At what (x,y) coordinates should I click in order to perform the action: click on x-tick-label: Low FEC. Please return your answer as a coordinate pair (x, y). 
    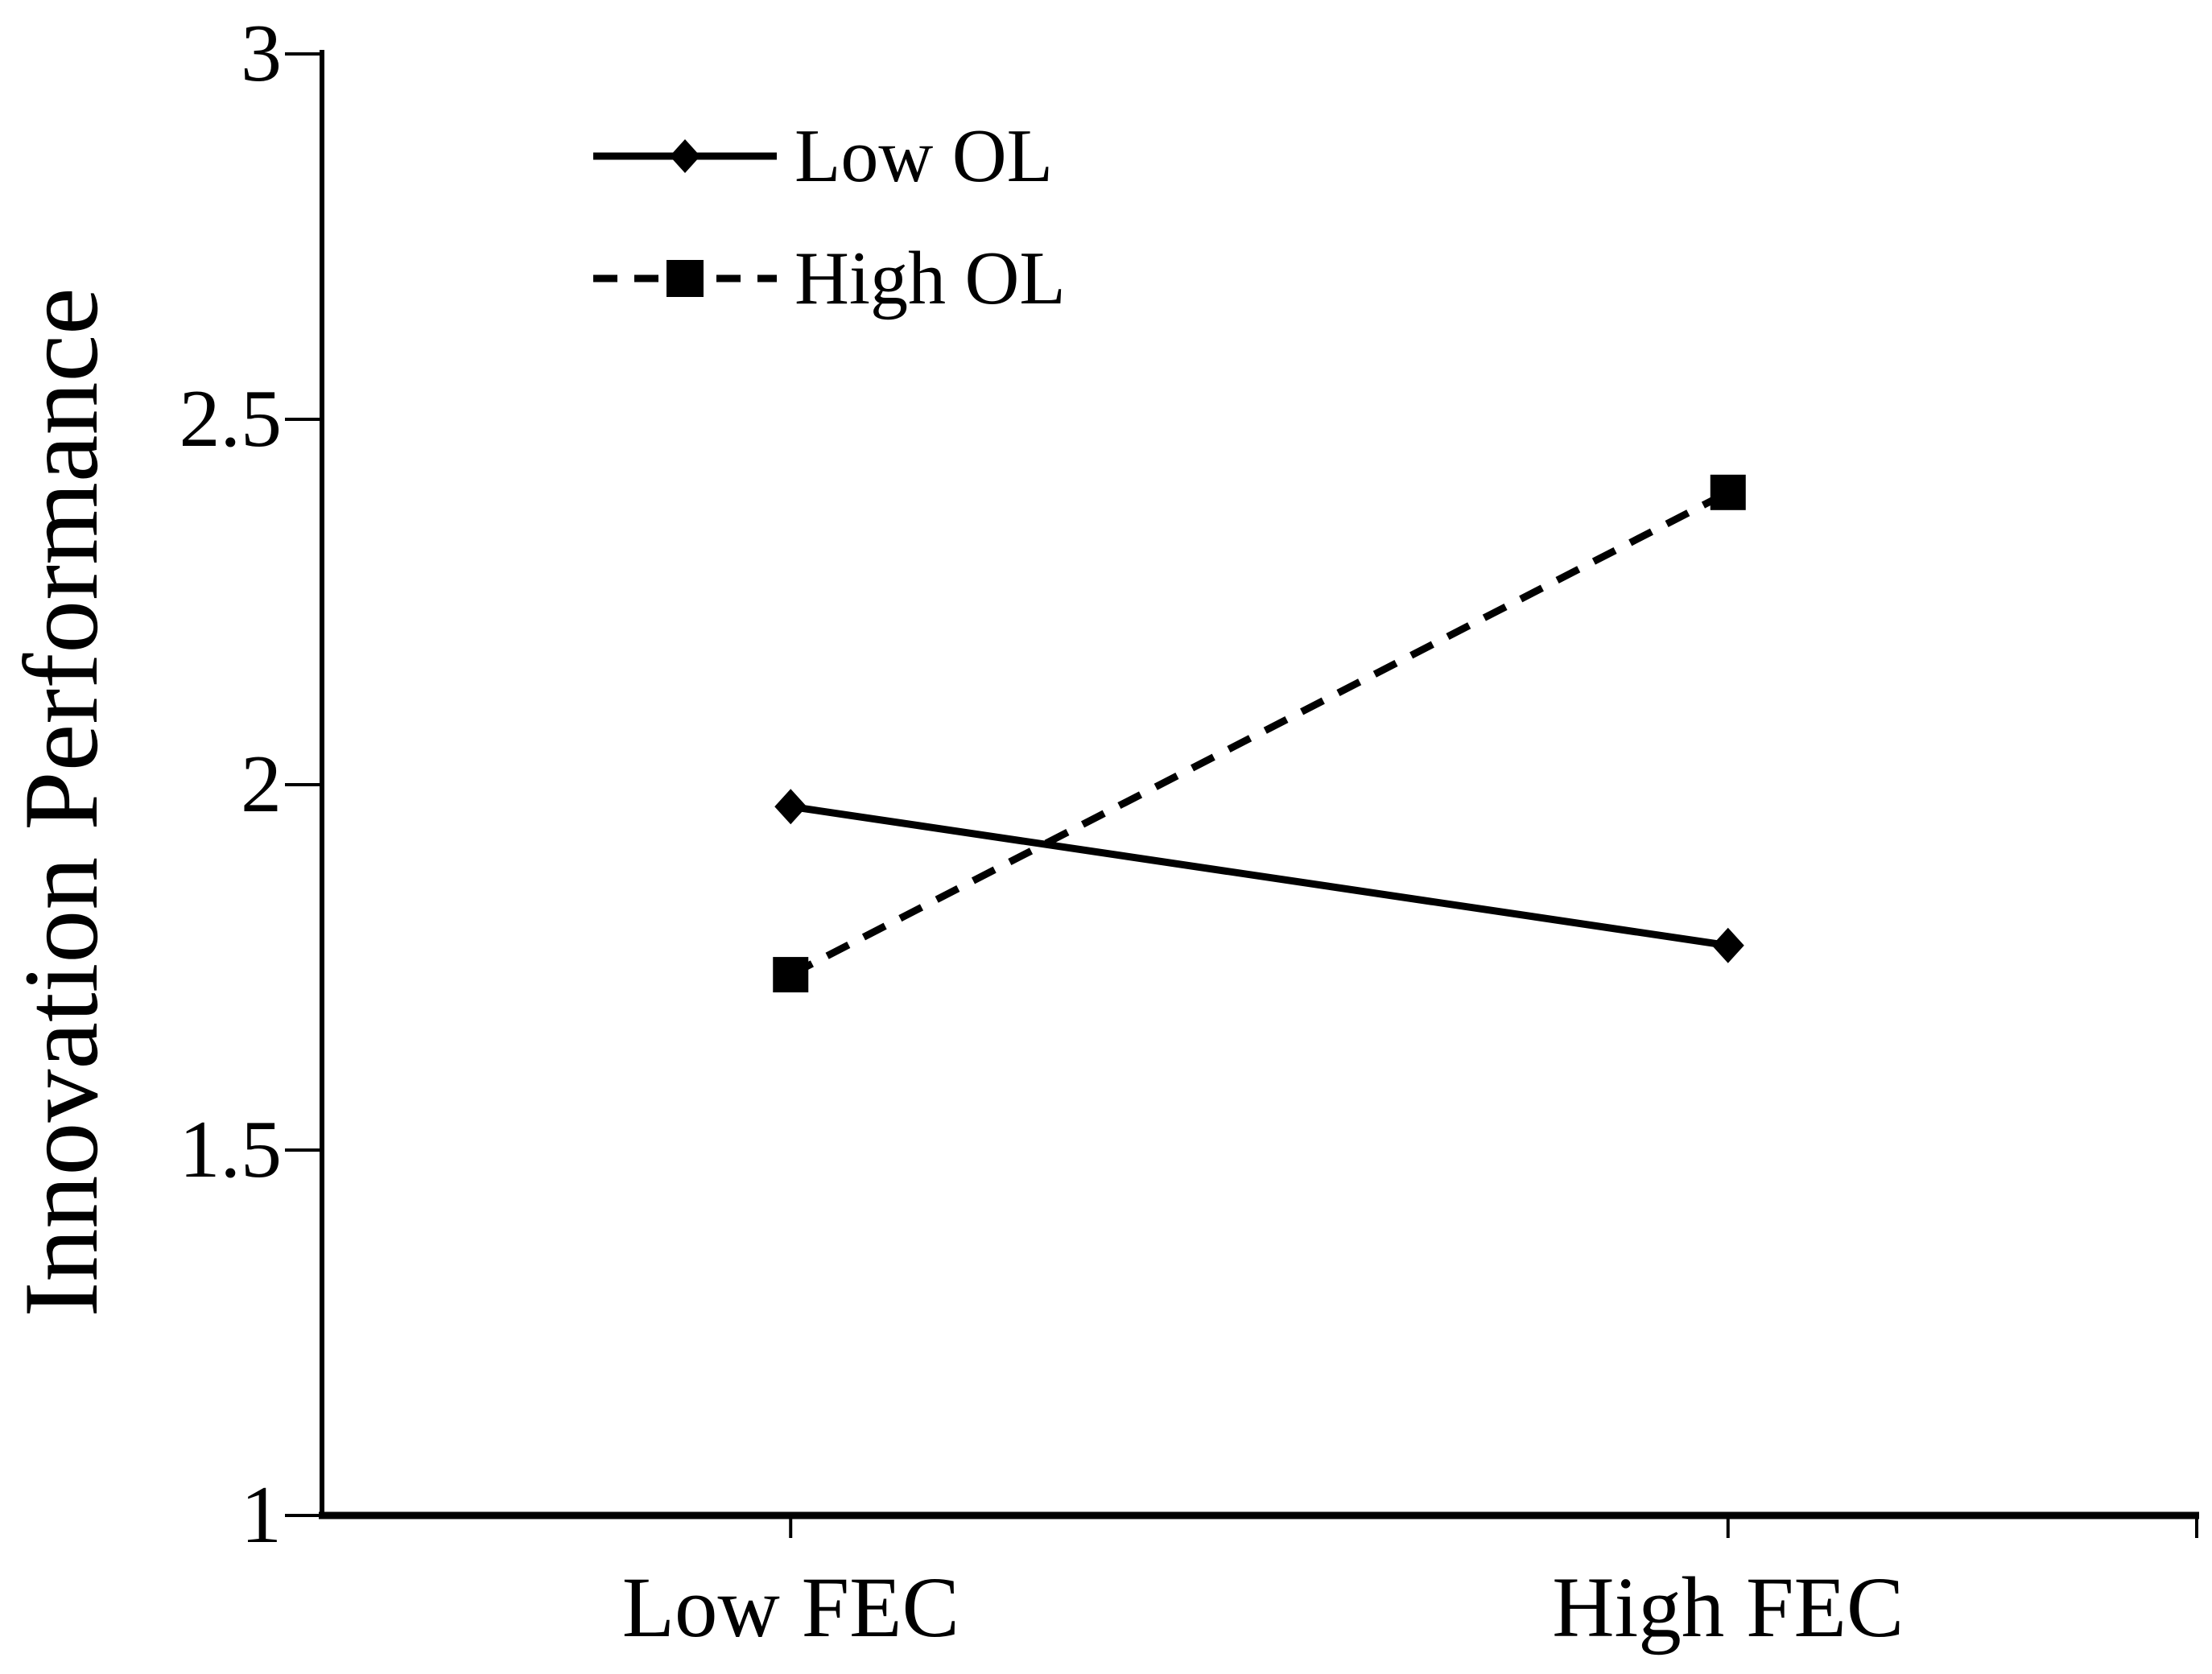
    Looking at the image, I should click on (790, 1608).